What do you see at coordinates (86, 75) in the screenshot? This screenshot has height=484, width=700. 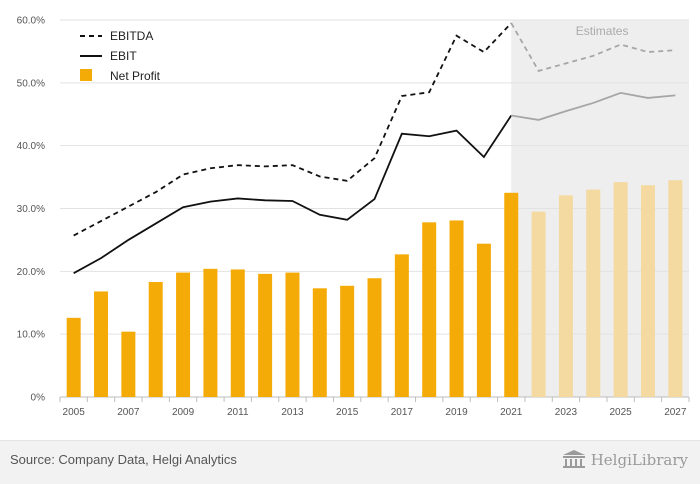 I see `legend-swatch-net-profit` at bounding box center [86, 75].